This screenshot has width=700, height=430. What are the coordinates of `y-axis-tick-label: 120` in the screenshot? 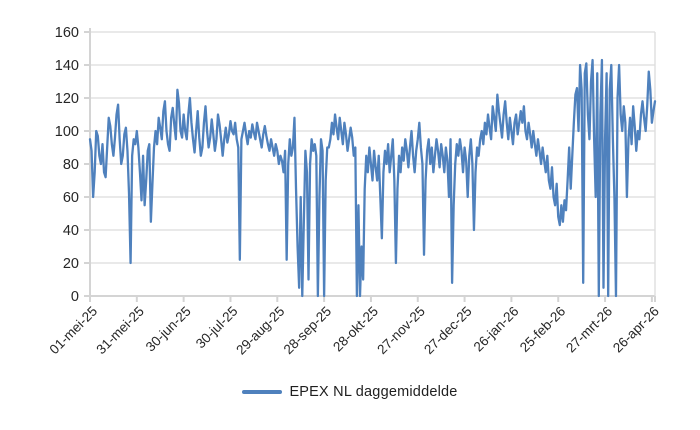 It's located at (67, 99).